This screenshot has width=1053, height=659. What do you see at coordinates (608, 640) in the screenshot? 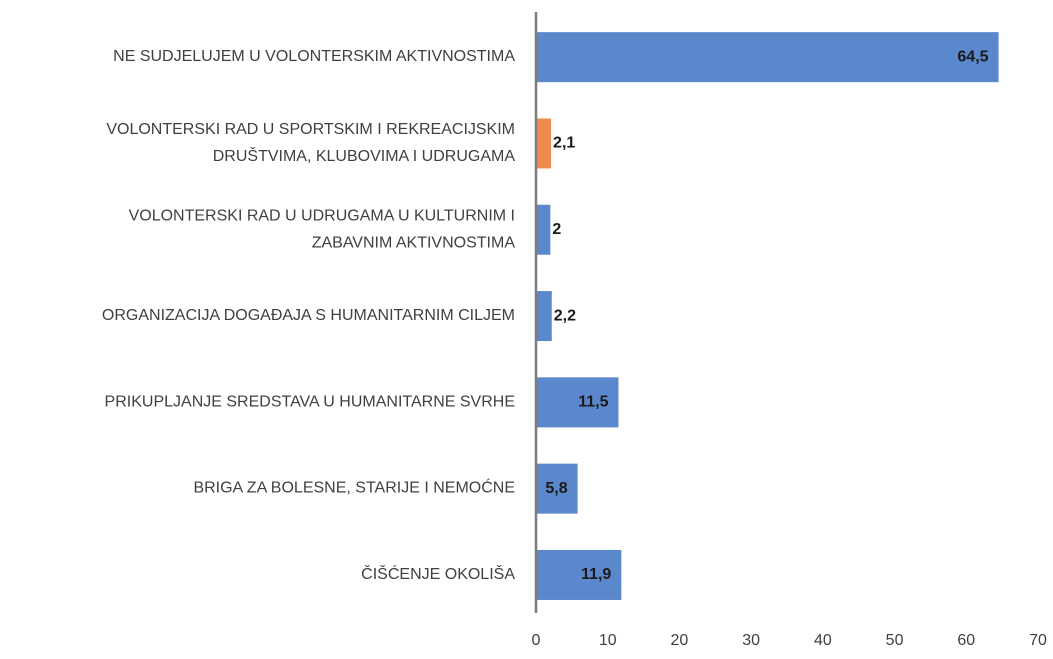
I see `x-tick-label: 10` at bounding box center [608, 640].